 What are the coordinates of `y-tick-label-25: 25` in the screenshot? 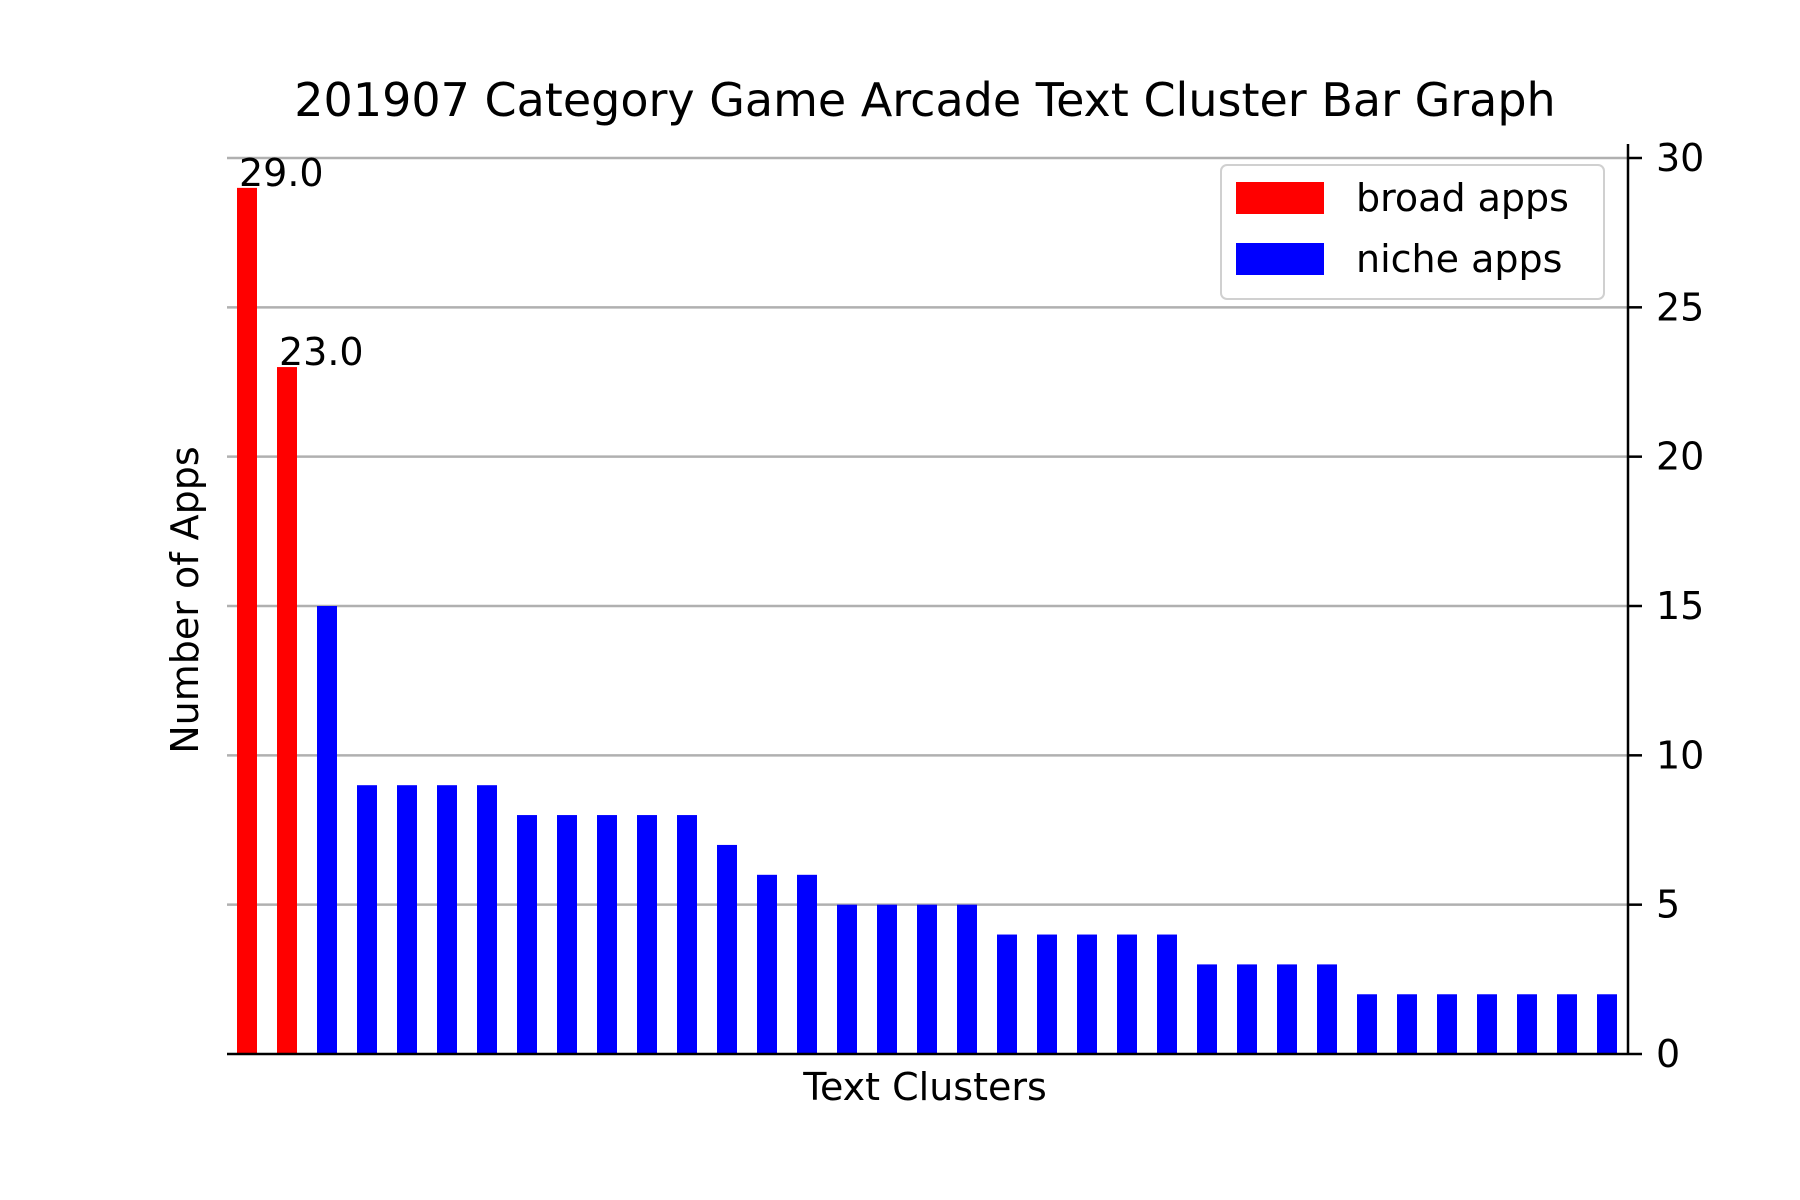 It's located at (1680, 307).